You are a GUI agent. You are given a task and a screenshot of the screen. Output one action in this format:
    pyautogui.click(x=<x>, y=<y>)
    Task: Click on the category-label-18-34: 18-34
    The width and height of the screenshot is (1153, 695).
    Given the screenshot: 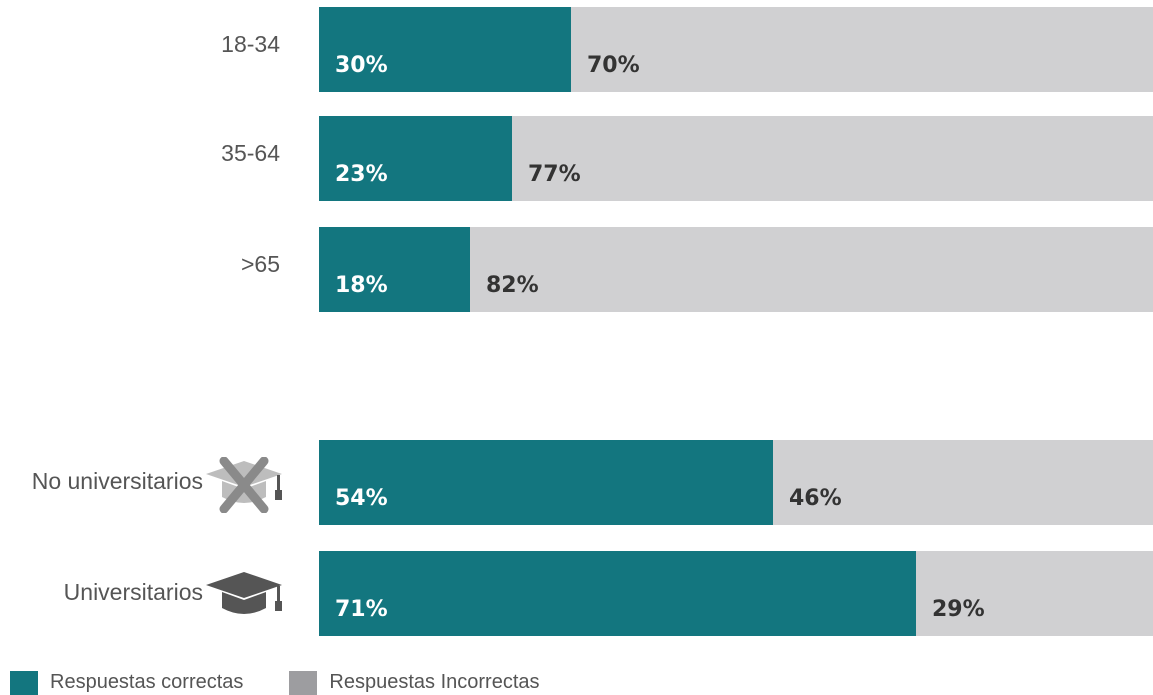 What is the action you would take?
    pyautogui.click(x=250, y=44)
    